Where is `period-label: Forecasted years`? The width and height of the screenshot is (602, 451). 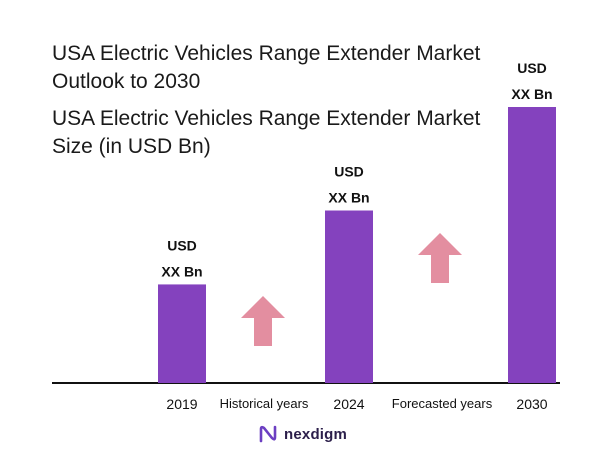
period-label: Forecasted years is located at coordinates (442, 403).